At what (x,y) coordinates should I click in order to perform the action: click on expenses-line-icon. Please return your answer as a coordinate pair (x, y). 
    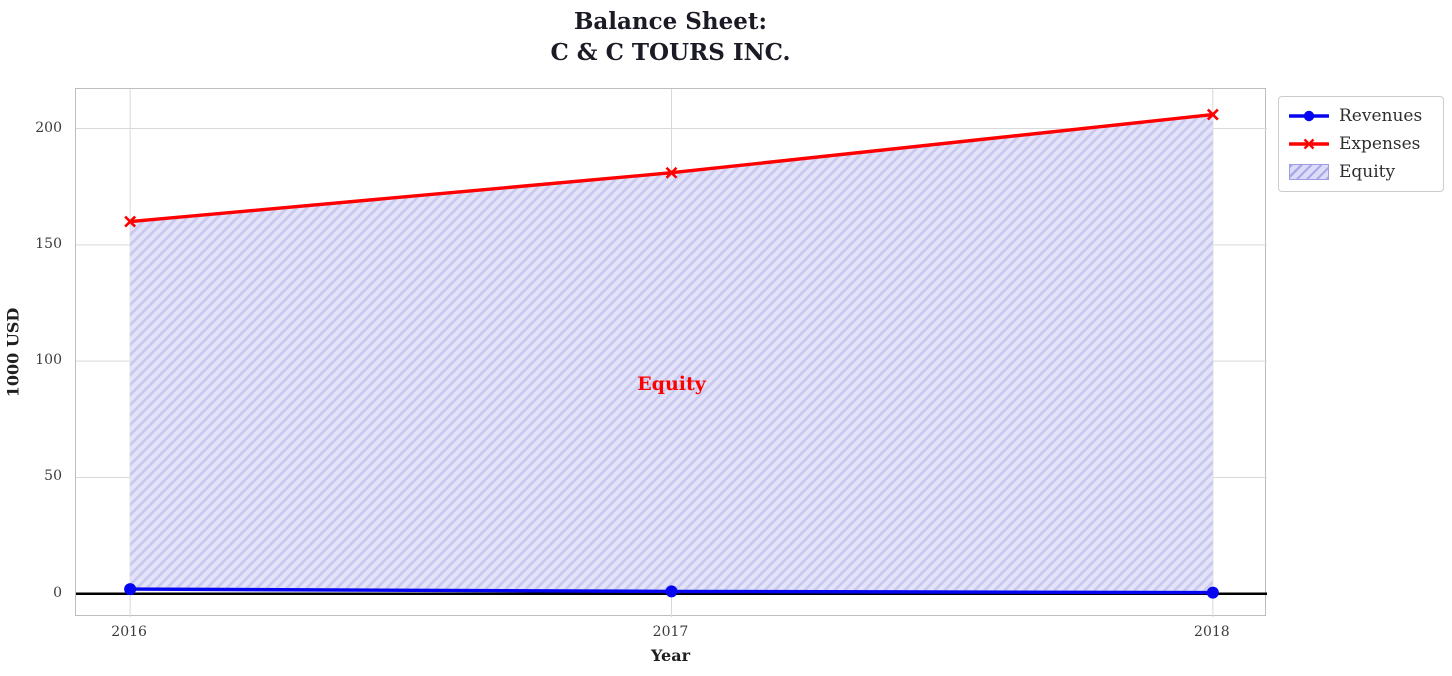
    Looking at the image, I should click on (1309, 144).